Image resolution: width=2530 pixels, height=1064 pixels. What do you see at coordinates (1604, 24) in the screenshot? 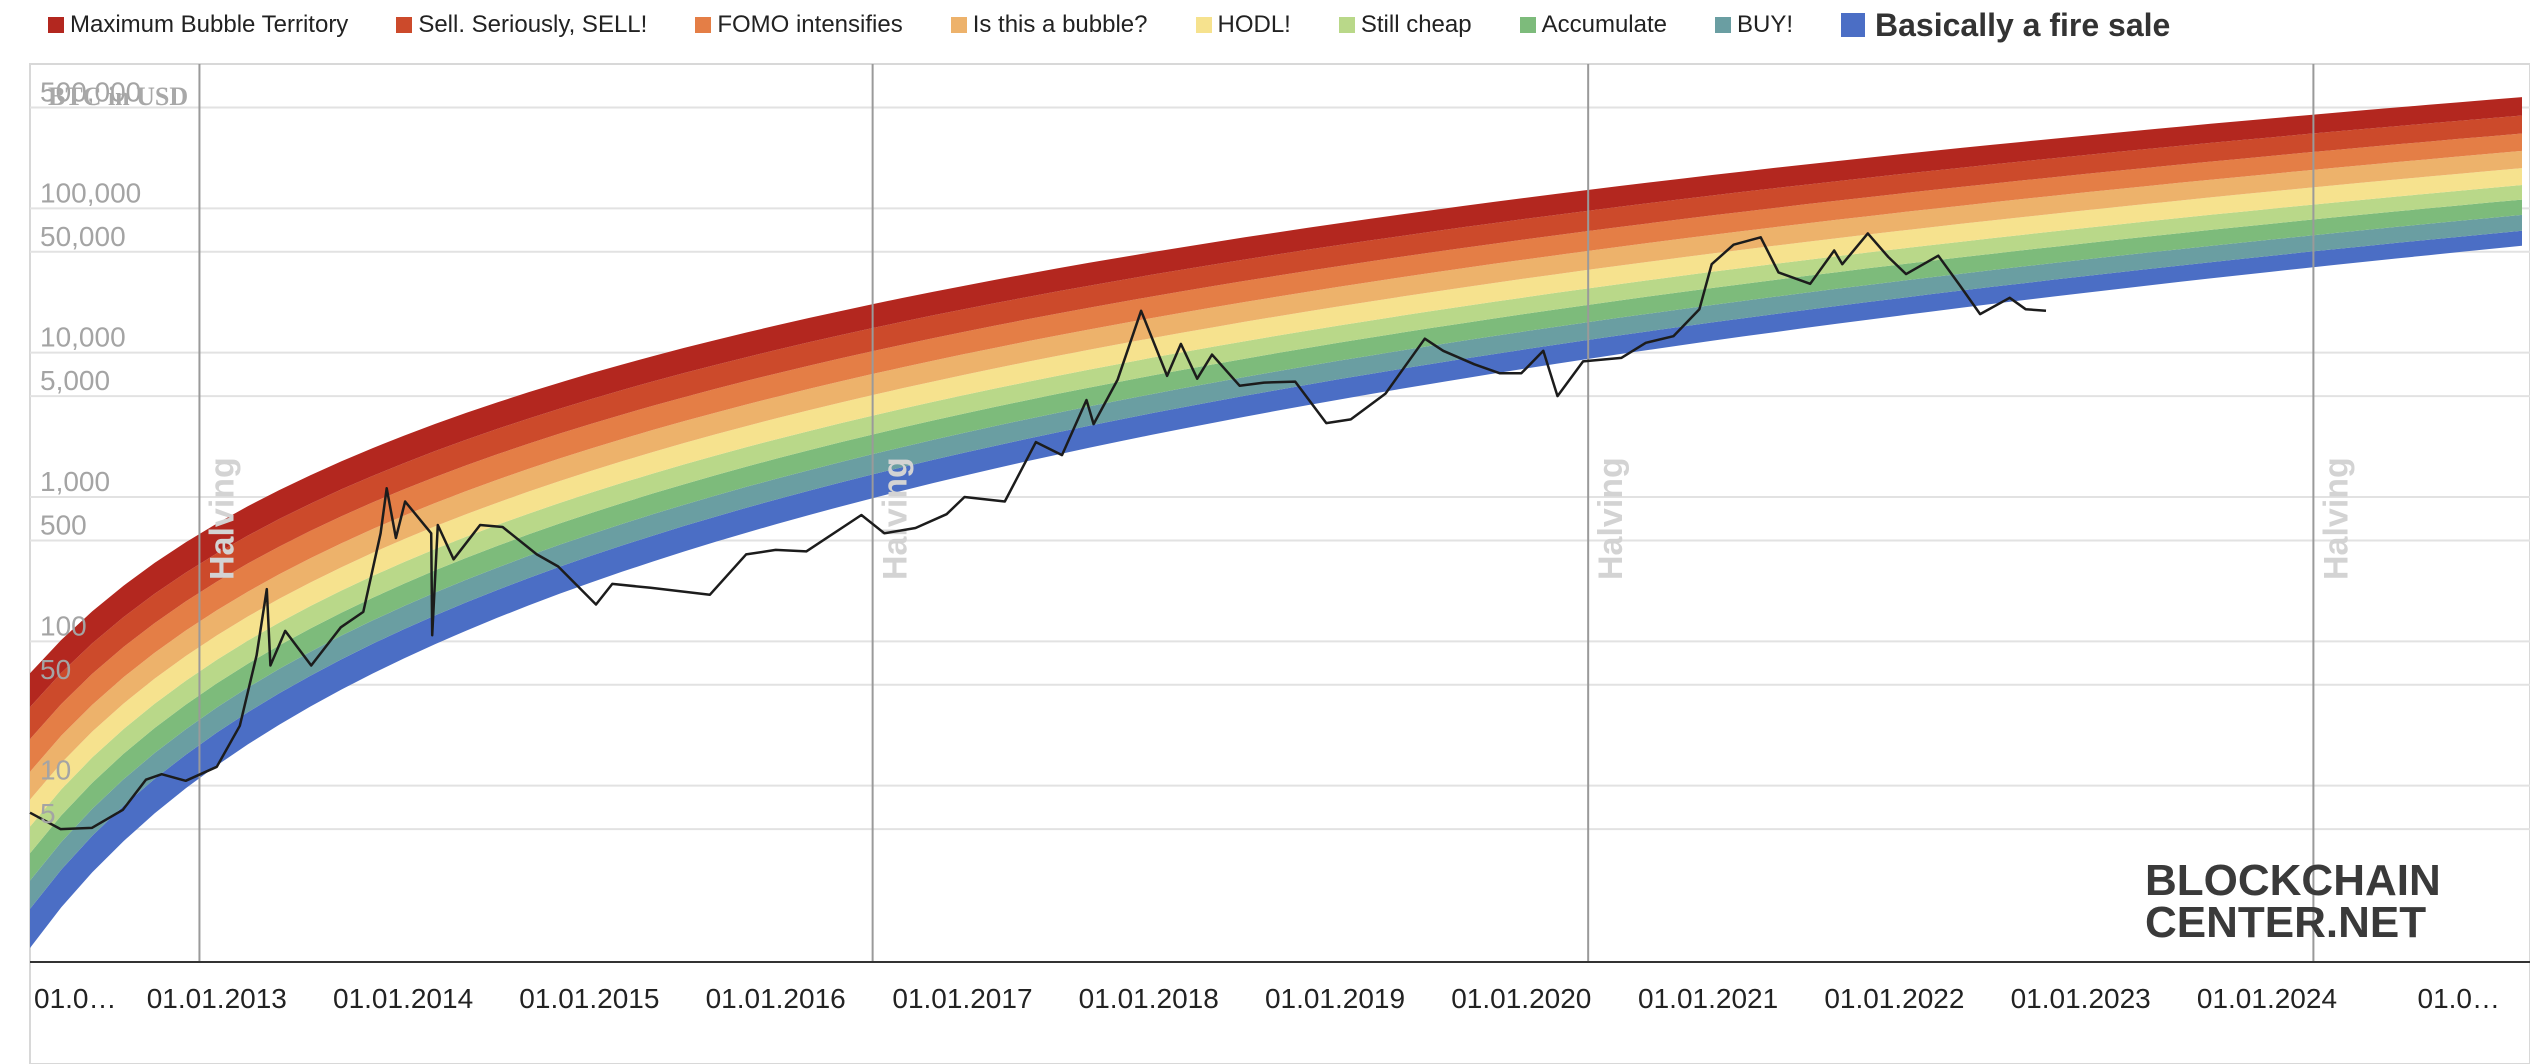
I see `legend-label: Accumulate` at bounding box center [1604, 24].